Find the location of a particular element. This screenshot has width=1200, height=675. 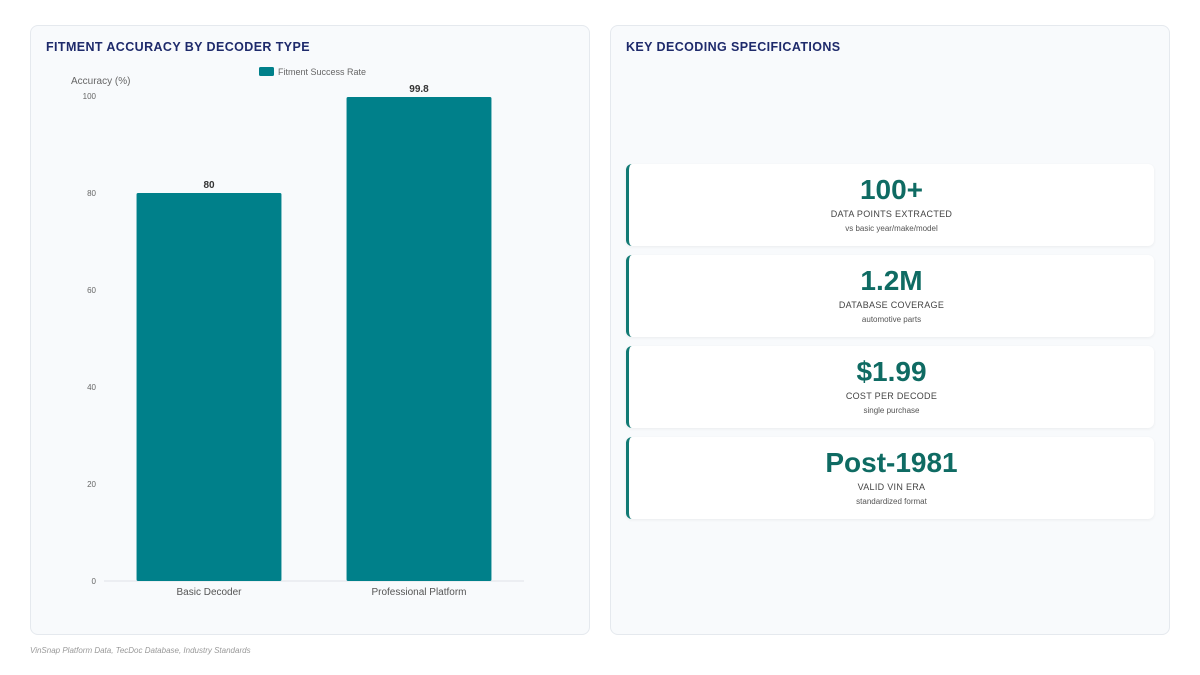

stat-card-database-coverage: 1.2M DATABASE COVERAGE automotive parts is located at coordinates (890, 296).